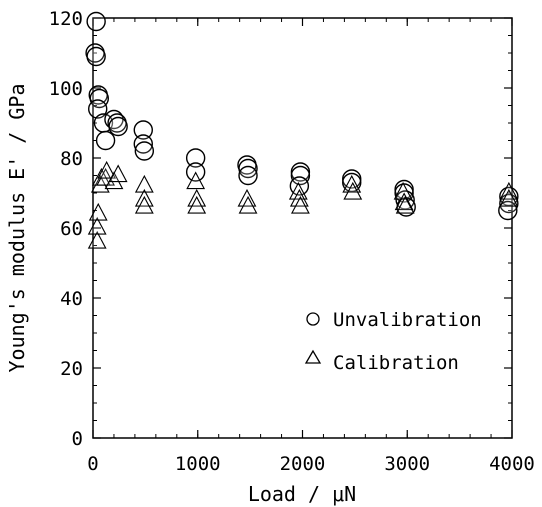  Describe the element at coordinates (396, 363) in the screenshot. I see `legend-label-calibration: Calibration` at that location.